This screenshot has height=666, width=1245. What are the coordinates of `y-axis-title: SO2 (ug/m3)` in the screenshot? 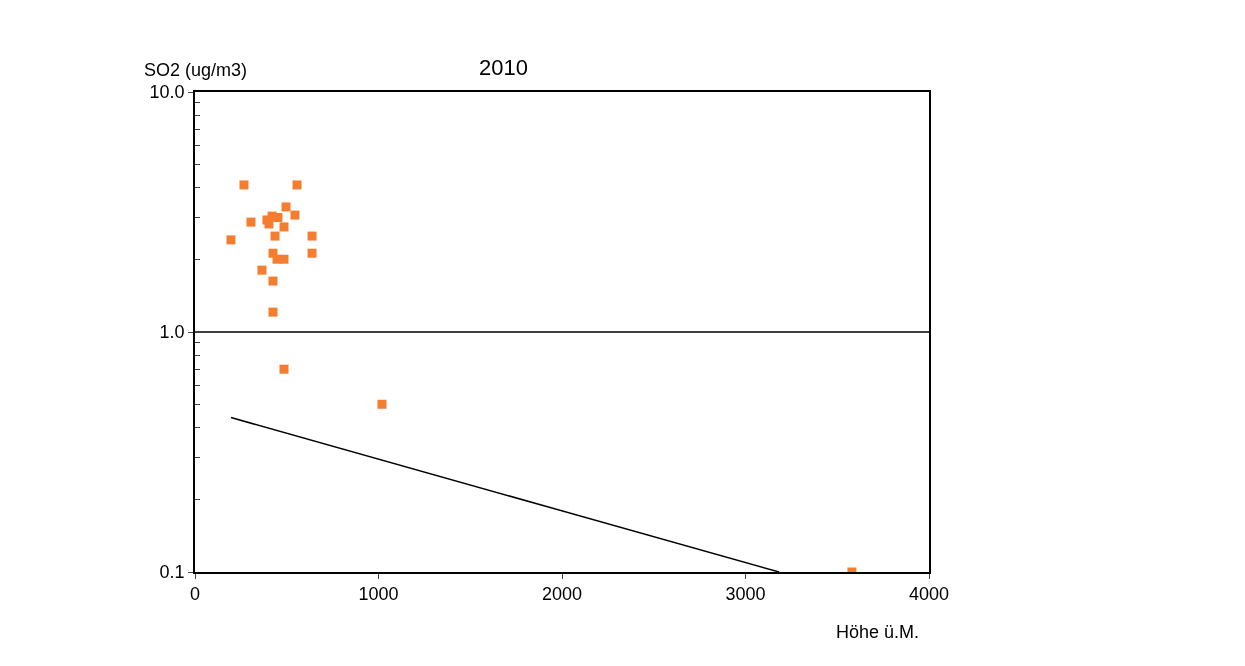 It's located at (196, 70).